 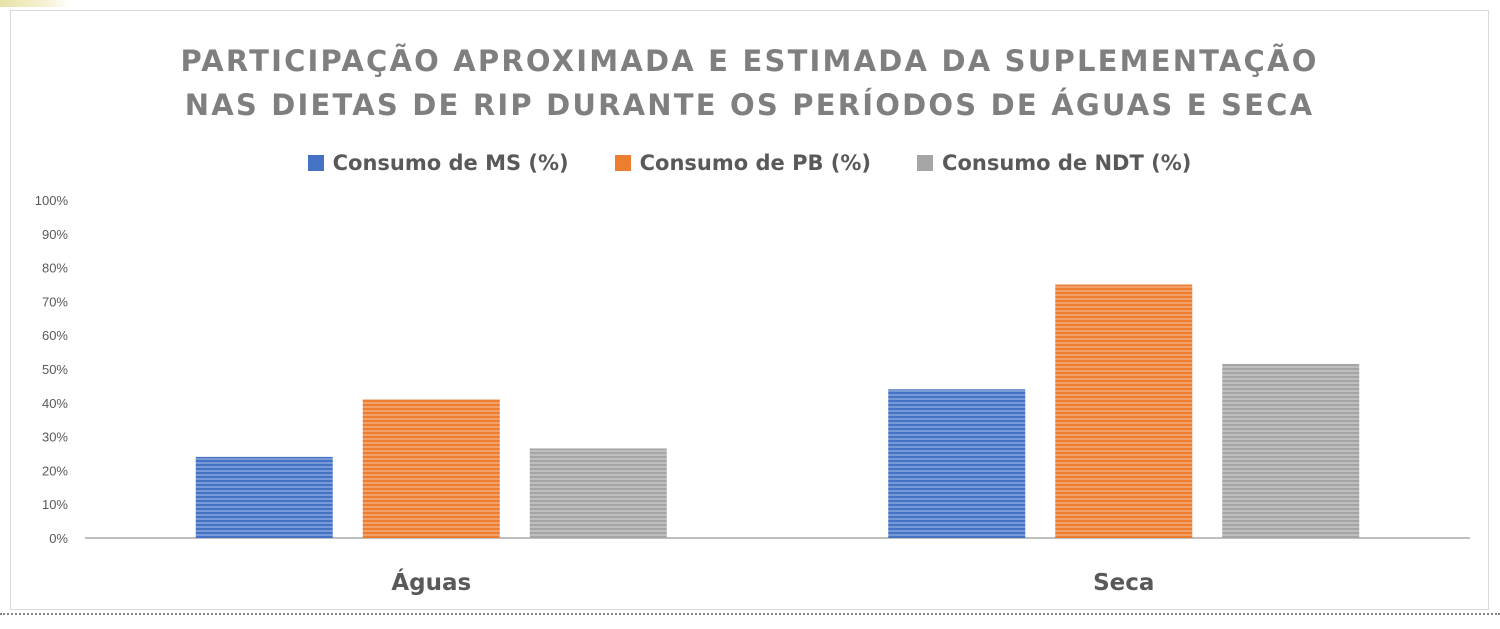 I want to click on y-tick-label: 0%, so click(x=58, y=538).